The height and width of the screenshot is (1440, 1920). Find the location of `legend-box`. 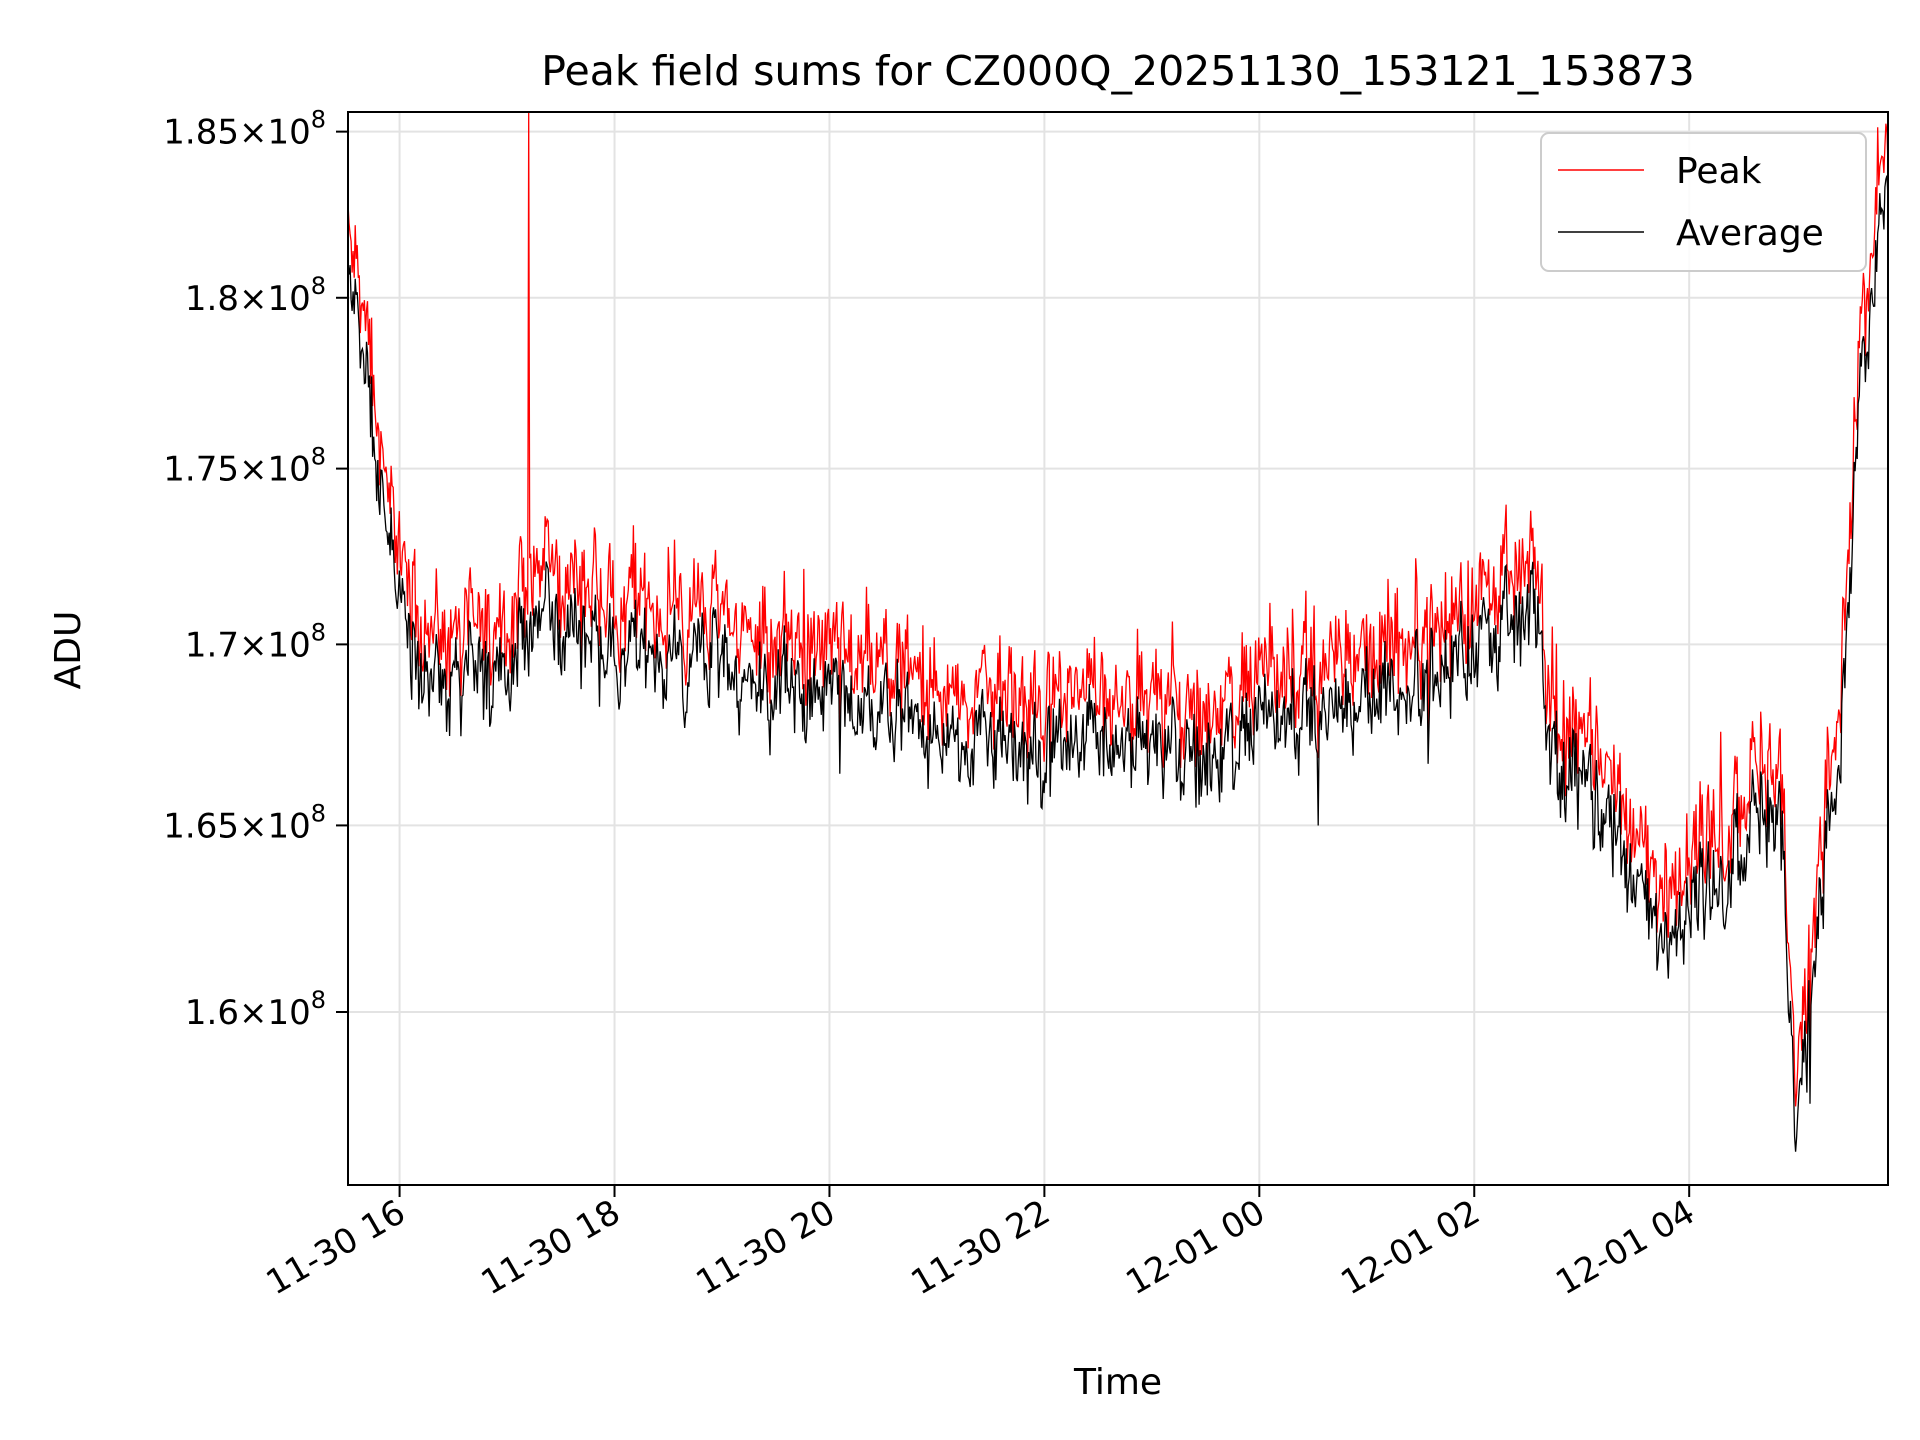

legend-box is located at coordinates (1703, 202).